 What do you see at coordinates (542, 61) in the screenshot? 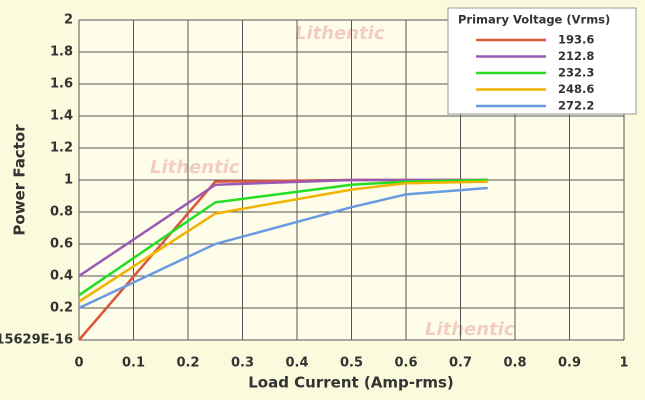
I see `legend-box` at bounding box center [542, 61].